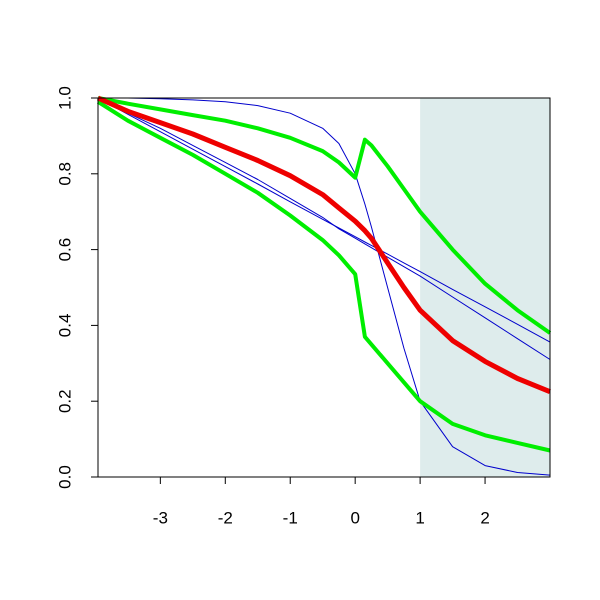 The width and height of the screenshot is (600, 600). I want to click on y-tick-label: 0.6, so click(64, 250).